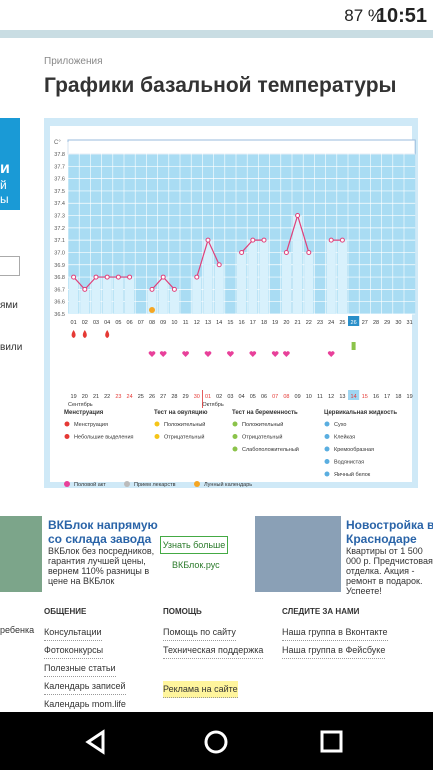  I want to click on moon-mark, so click(152, 310).